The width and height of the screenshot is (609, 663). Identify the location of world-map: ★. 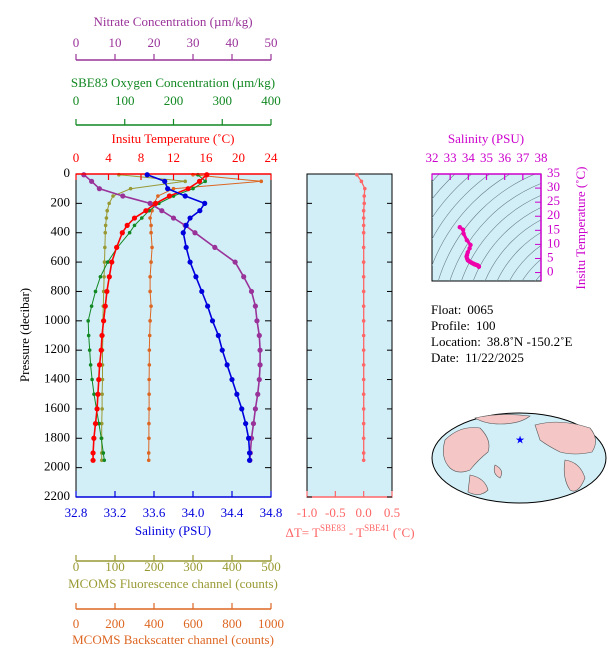
(519, 458).